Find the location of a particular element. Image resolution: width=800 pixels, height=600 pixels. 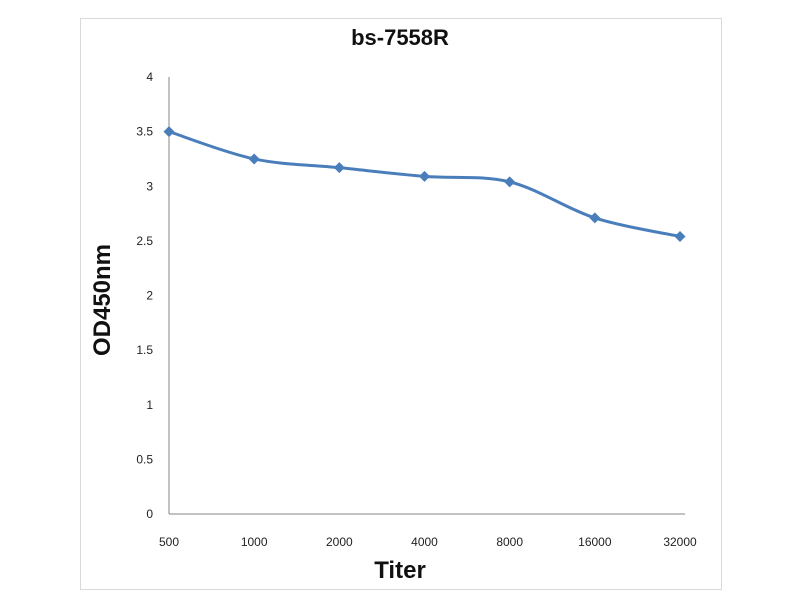

y-tick-label: 0 is located at coordinates (149, 514).